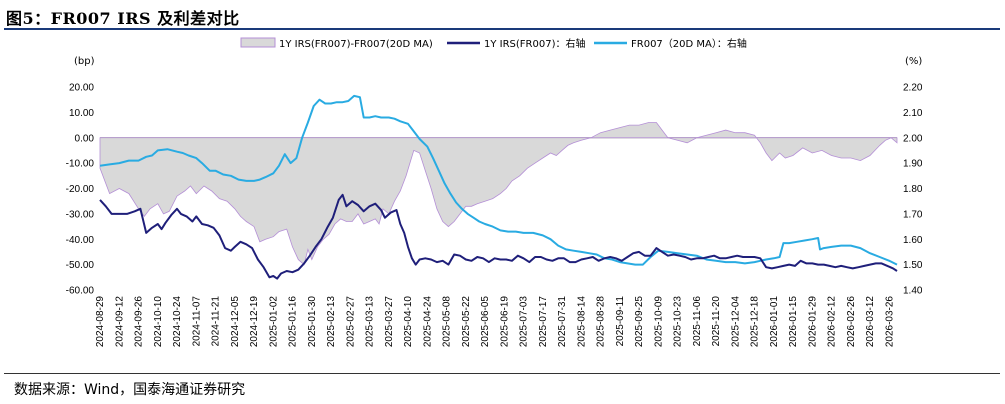 The width and height of the screenshot is (1005, 404). I want to click on right-tick-label: 2.00, so click(913, 138).